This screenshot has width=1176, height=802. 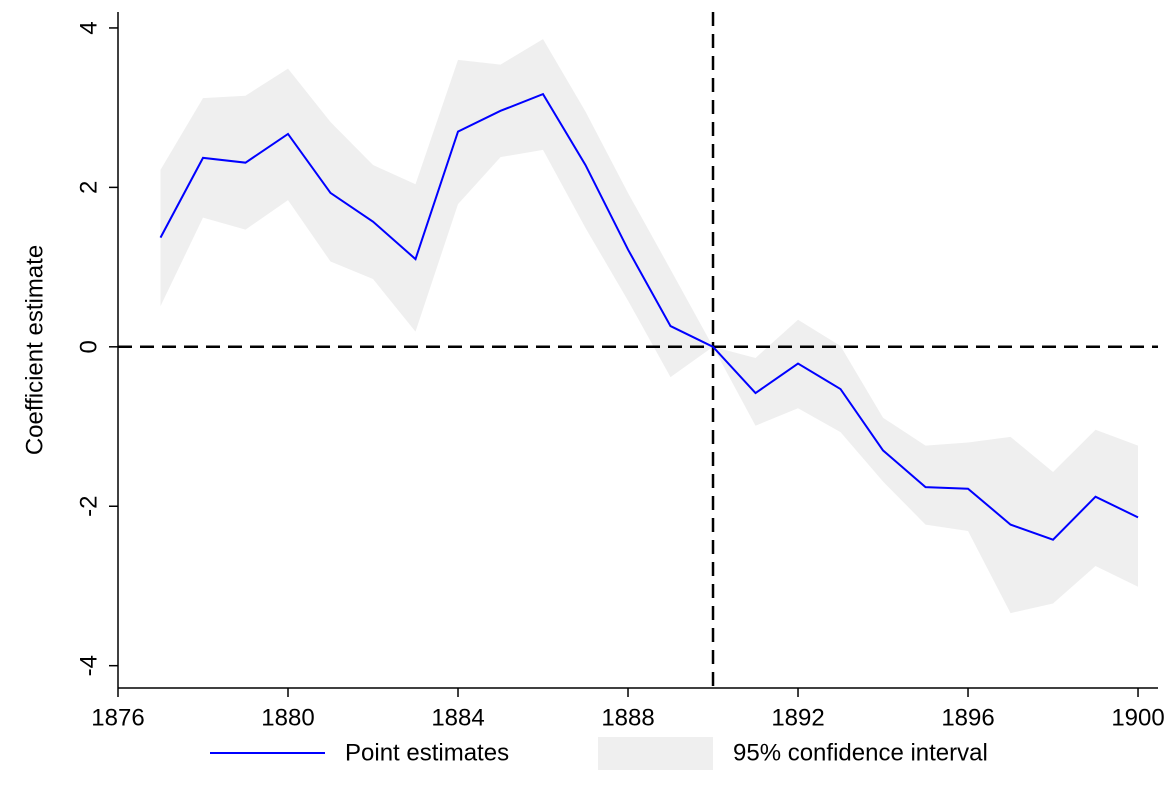 What do you see at coordinates (88, 27) in the screenshot?
I see `y-tick-label: 4` at bounding box center [88, 27].